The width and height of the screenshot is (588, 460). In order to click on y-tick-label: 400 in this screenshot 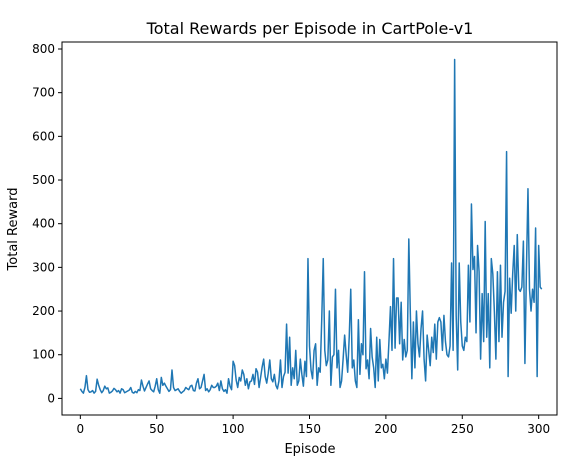, I will do `click(43, 224)`.